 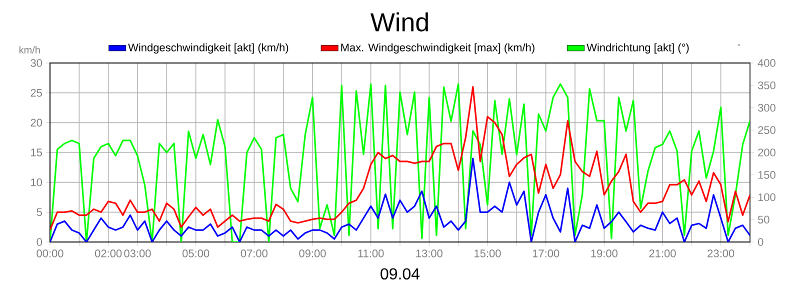 What do you see at coordinates (50, 254) in the screenshot?
I see `x-tick-label: 00:00` at bounding box center [50, 254].